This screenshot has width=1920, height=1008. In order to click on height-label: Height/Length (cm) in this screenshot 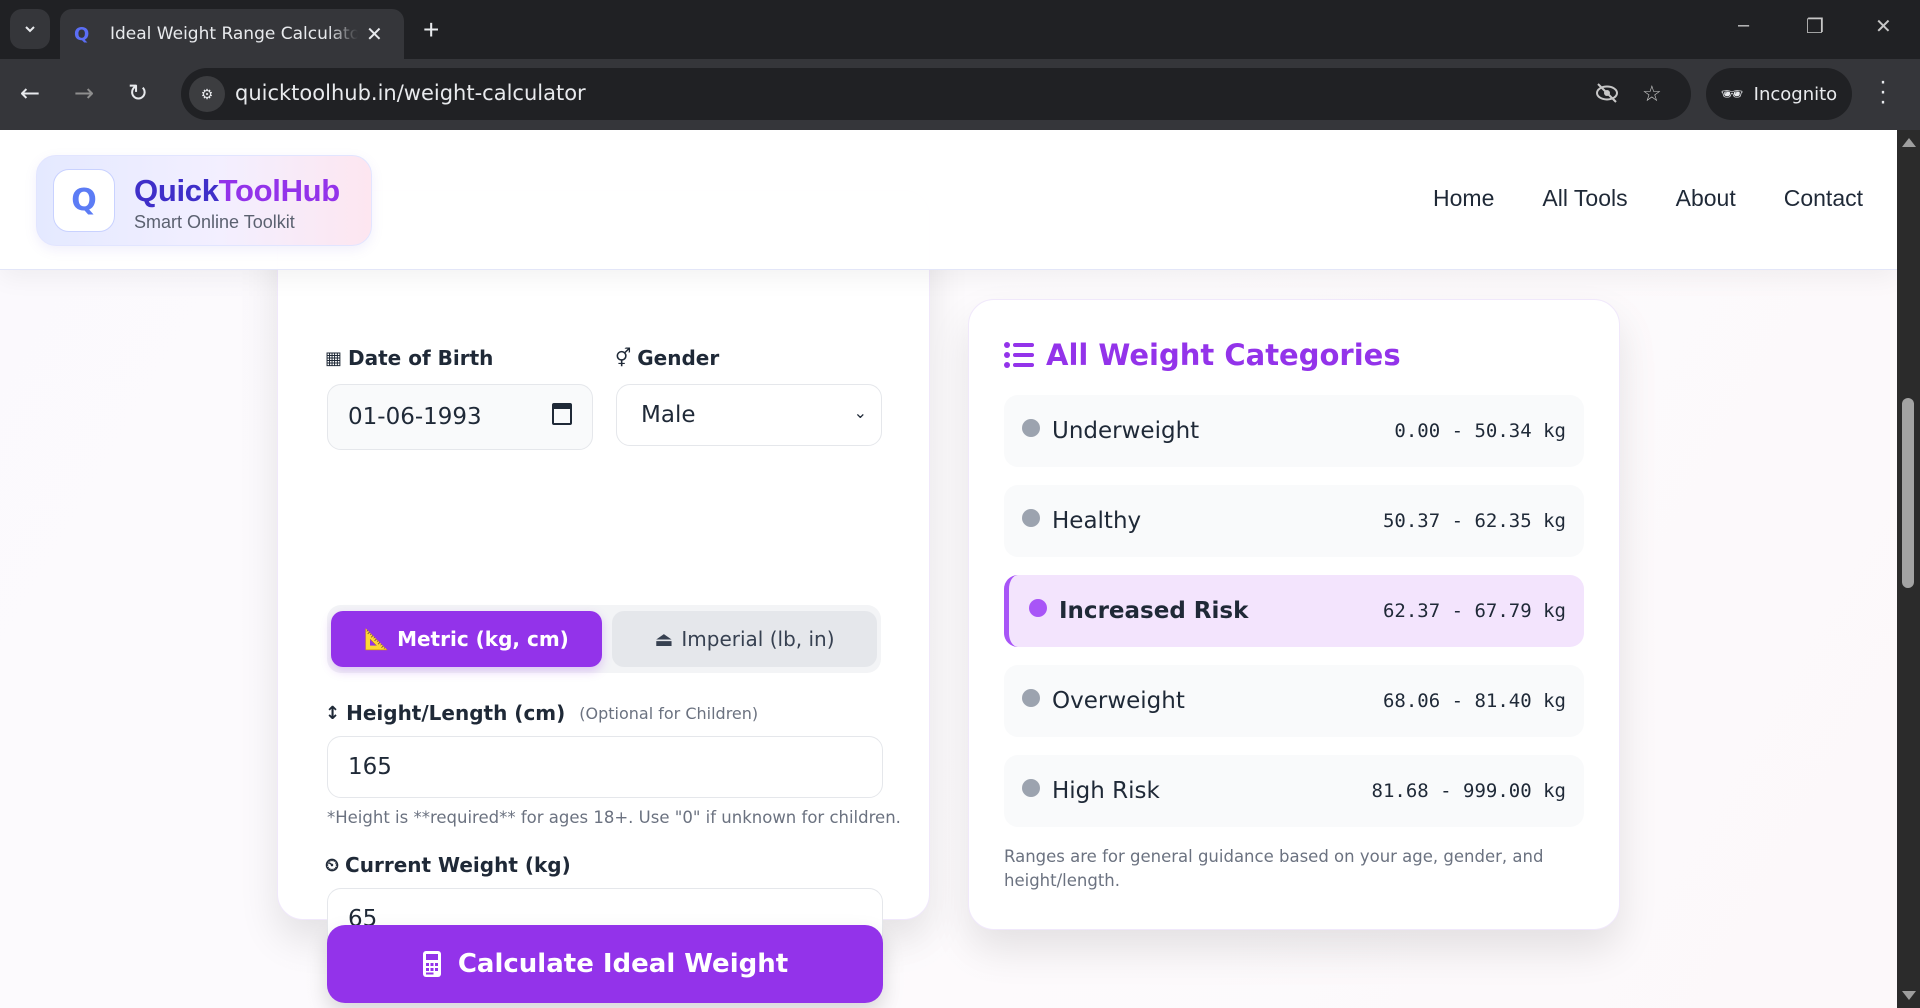, I will do `click(456, 713)`.